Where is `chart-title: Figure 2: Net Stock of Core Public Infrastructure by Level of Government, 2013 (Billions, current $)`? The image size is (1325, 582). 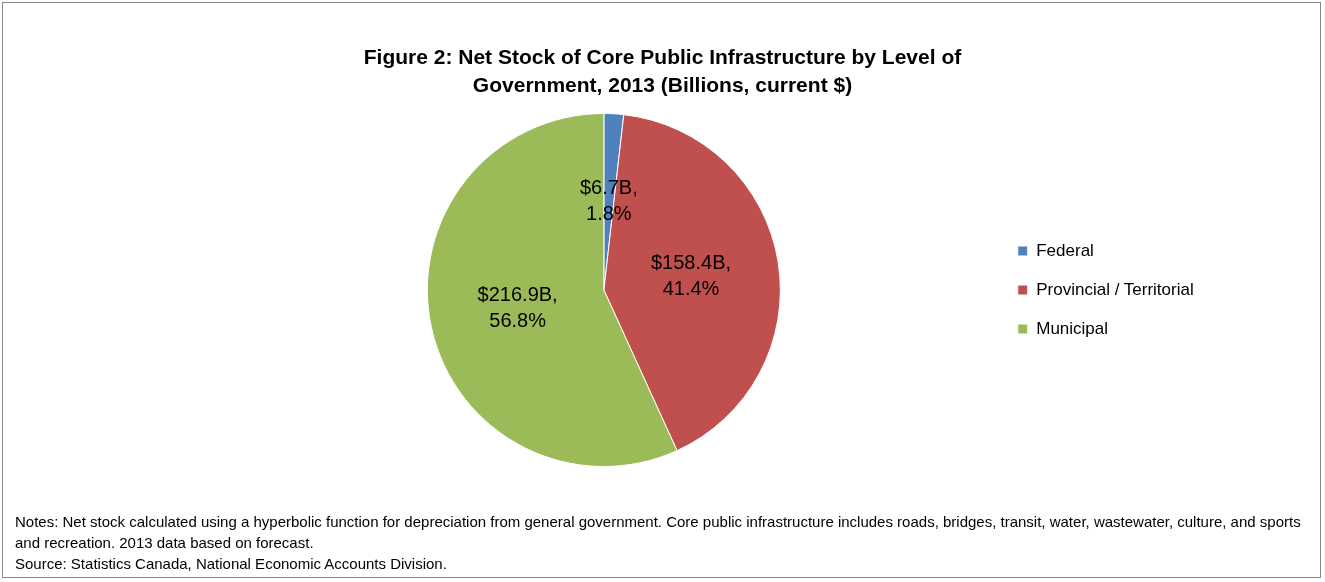 chart-title: Figure 2: Net Stock of Core Public Infrastructure by Level of Government, 2013 (Billions, current $) is located at coordinates (662, 71).